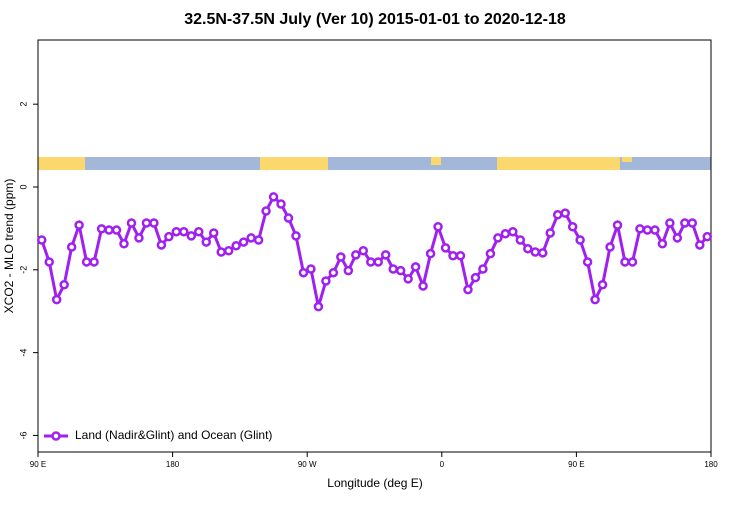 The width and height of the screenshot is (750, 505). Describe the element at coordinates (374, 483) in the screenshot. I see `x-axis-label: Longitude (deg E)` at that location.